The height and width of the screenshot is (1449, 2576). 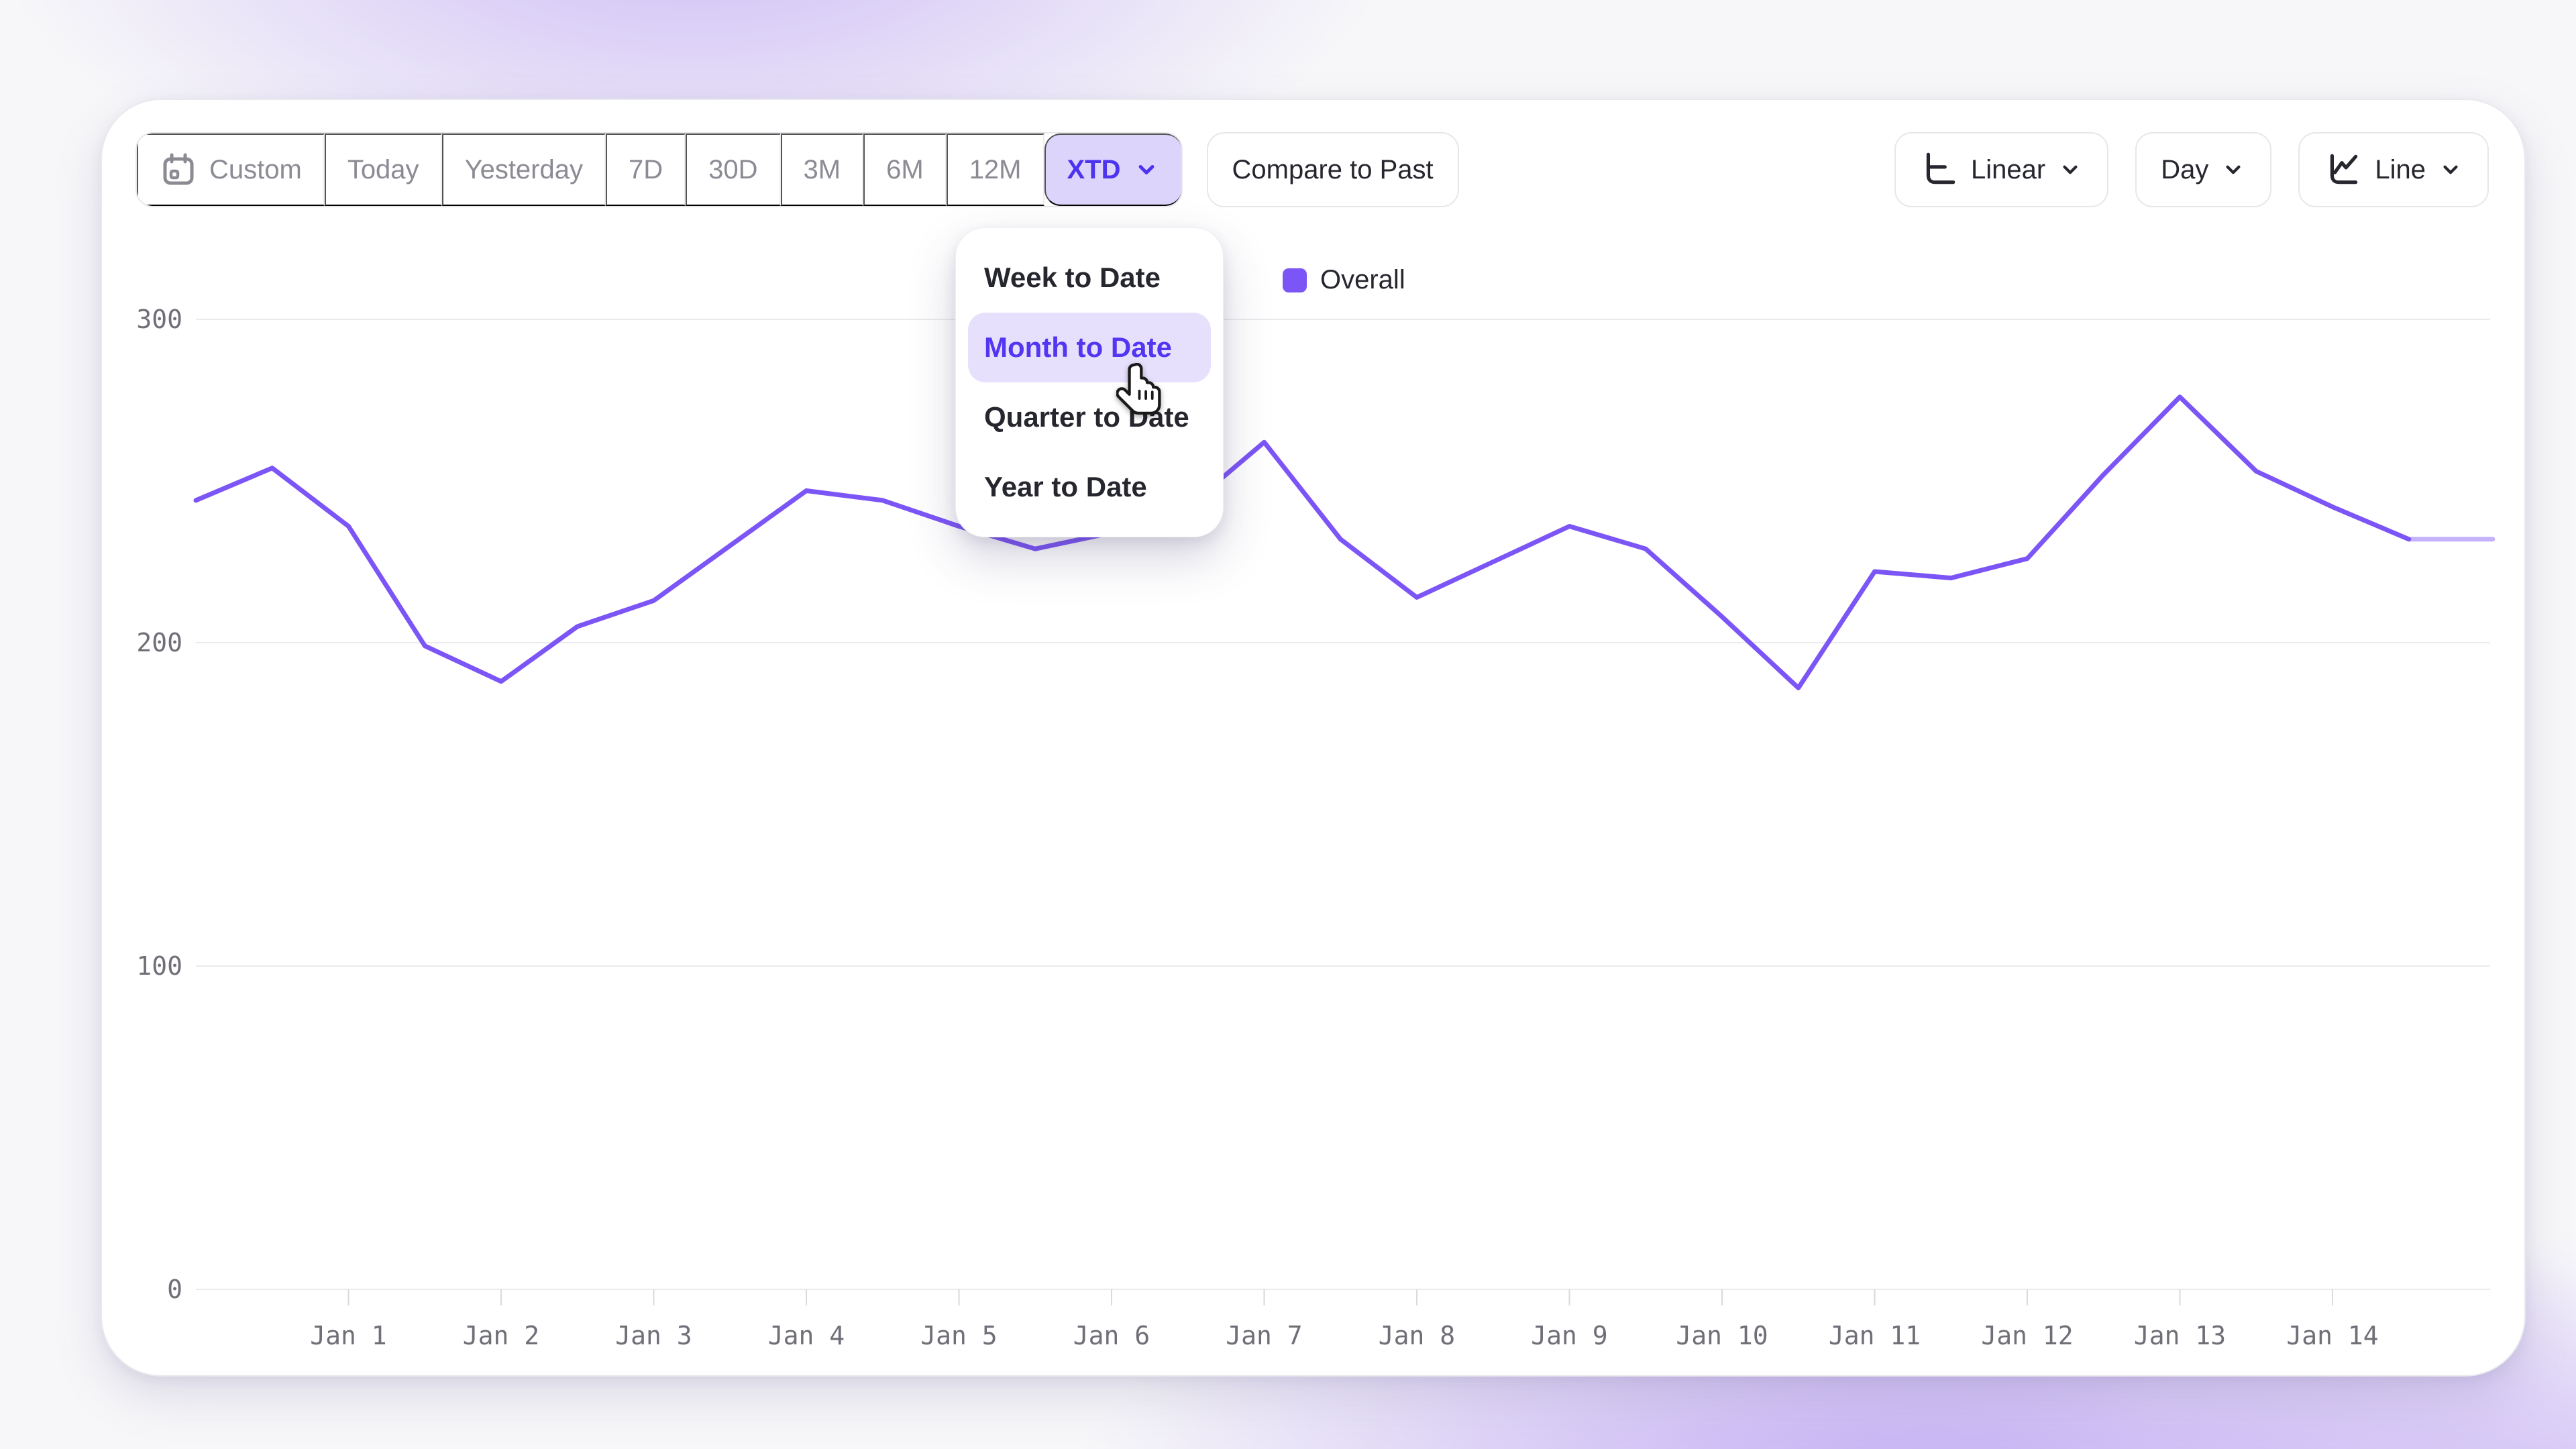 I want to click on x-axis-label: Jan 4, so click(x=806, y=1335).